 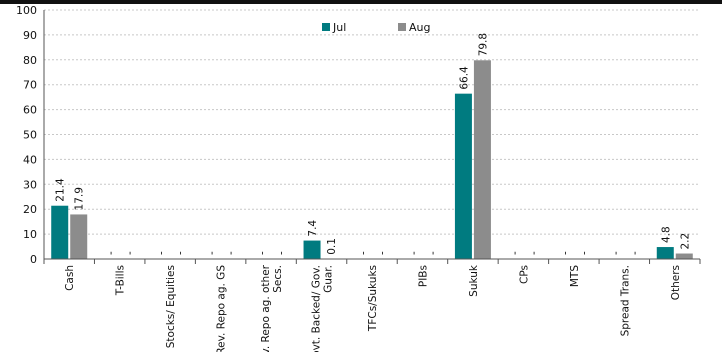 What do you see at coordinates (685, 241) in the screenshot?
I see `data-label: 2.2` at bounding box center [685, 241].